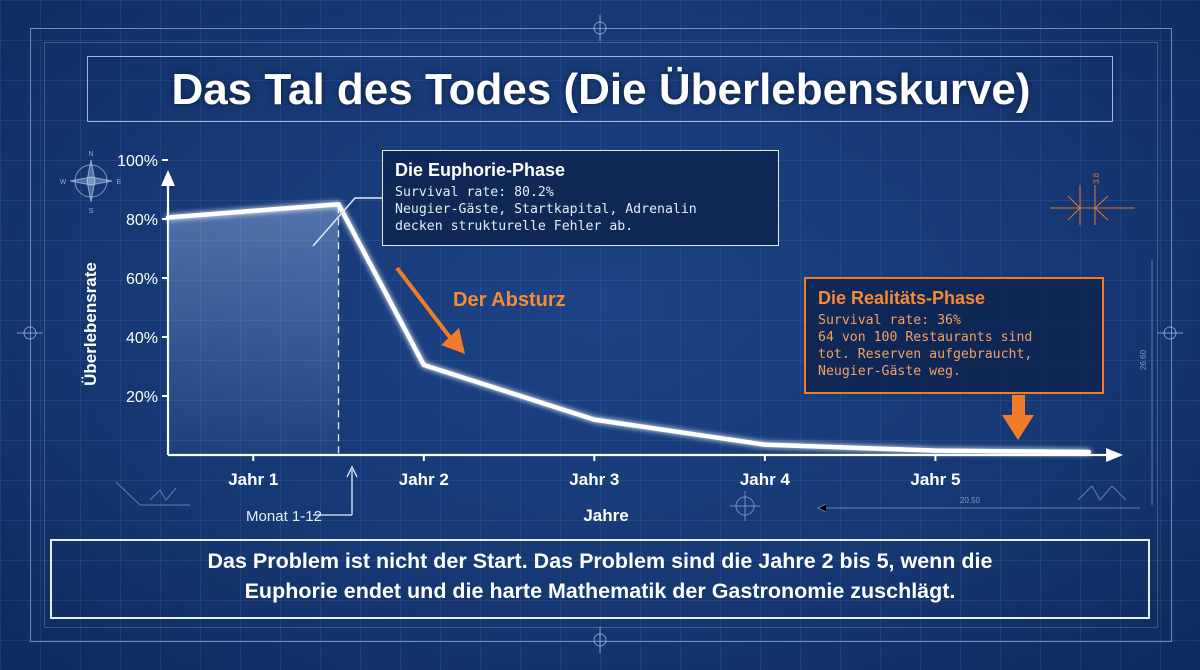 The image size is (1200, 670). Describe the element at coordinates (253, 479) in the screenshot. I see `x-tick-label: Jahr 1` at that location.